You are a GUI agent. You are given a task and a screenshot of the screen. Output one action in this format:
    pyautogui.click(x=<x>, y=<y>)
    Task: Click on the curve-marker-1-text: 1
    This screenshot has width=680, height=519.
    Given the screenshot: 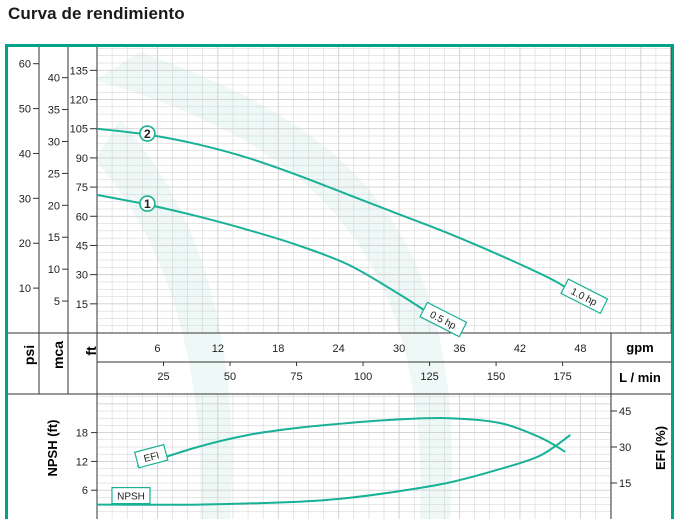 What is the action you would take?
    pyautogui.click(x=147, y=204)
    